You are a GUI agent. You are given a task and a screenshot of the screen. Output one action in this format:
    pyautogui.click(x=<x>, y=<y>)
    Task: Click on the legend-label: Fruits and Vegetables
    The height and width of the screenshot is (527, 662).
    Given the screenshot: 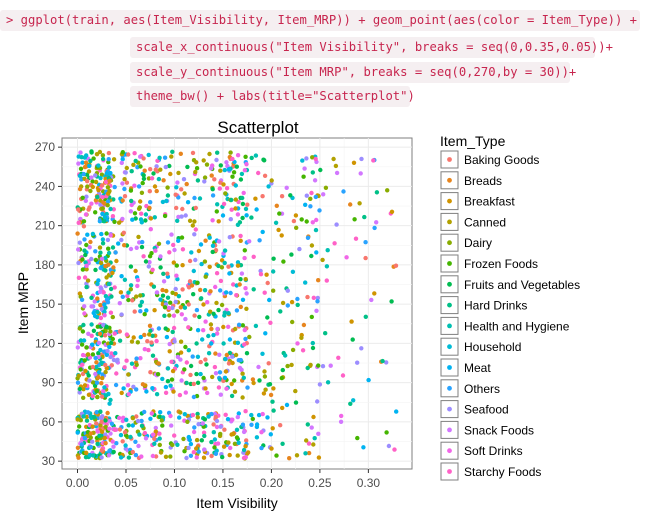 What is the action you would take?
    pyautogui.click(x=522, y=285)
    